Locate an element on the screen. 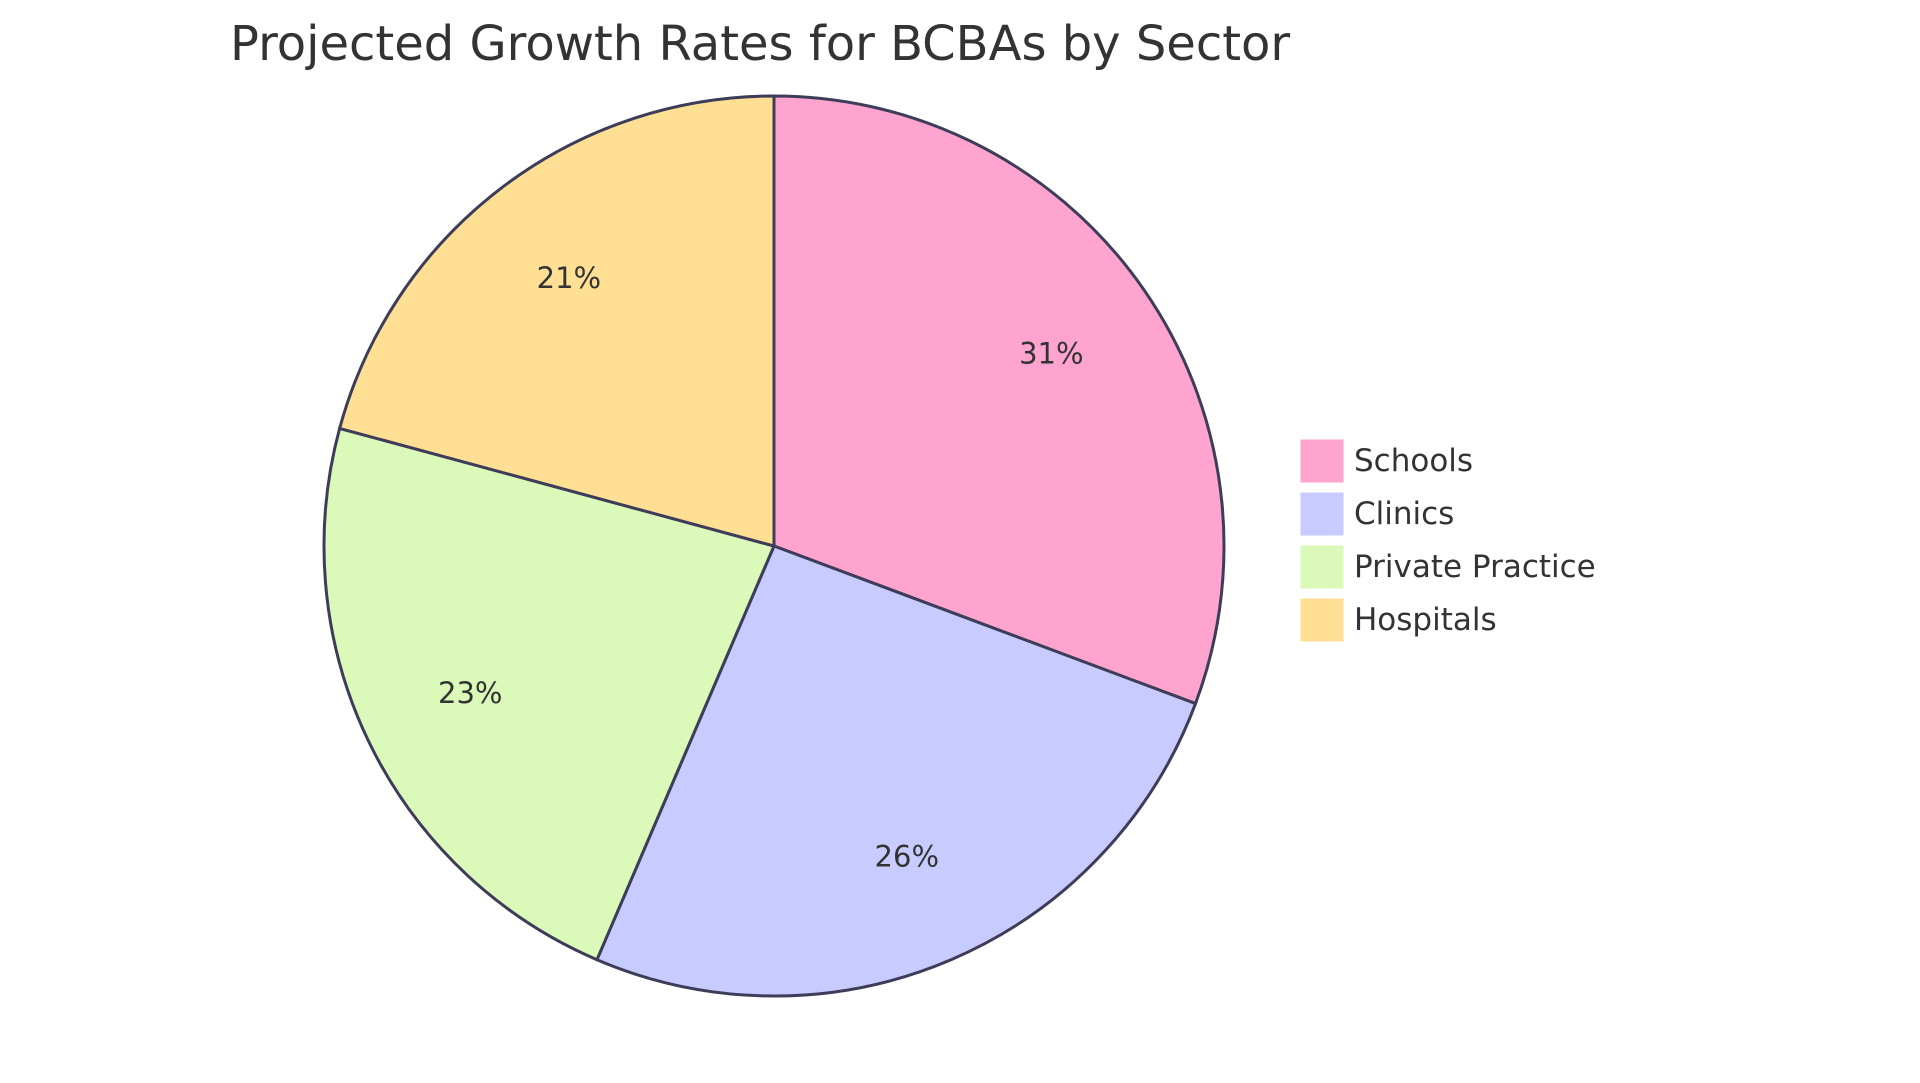 Image resolution: width=1920 pixels, height=1083 pixels. legend: Schools Clinics Private Practice Hospitals is located at coordinates (1447, 540).